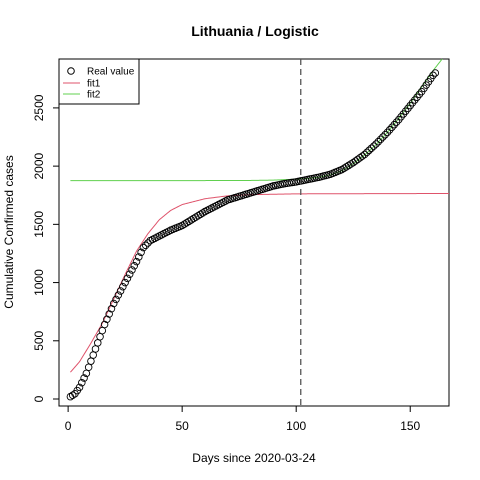 The image size is (480, 480). Describe the element at coordinates (182, 426) in the screenshot. I see `x-tick-label: 50` at that location.